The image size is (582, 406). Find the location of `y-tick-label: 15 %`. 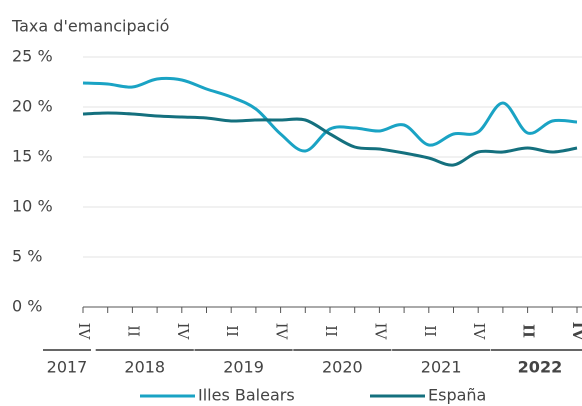

y-tick-label: 15 % is located at coordinates (32, 156).